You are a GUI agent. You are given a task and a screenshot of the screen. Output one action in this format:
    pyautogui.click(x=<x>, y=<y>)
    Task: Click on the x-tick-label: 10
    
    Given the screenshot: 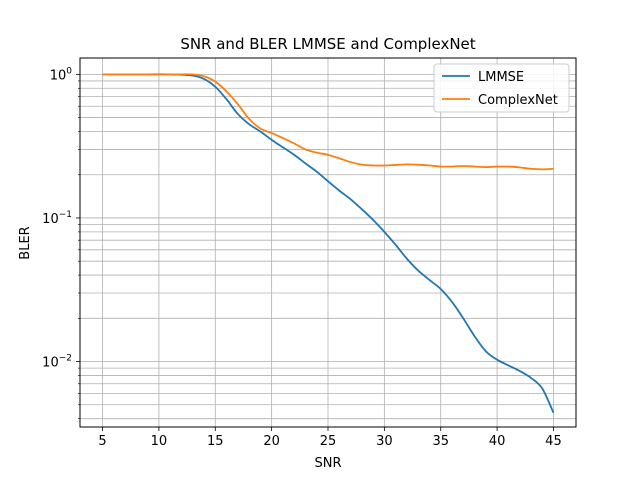 What is the action you would take?
    pyautogui.click(x=159, y=441)
    